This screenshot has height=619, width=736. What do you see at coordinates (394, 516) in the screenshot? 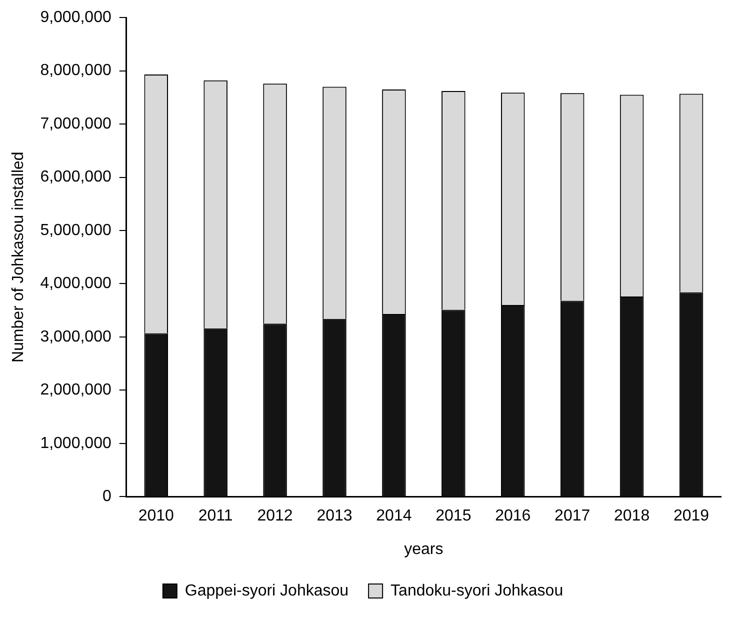
I see `x-tick-label: 2014` at bounding box center [394, 516].